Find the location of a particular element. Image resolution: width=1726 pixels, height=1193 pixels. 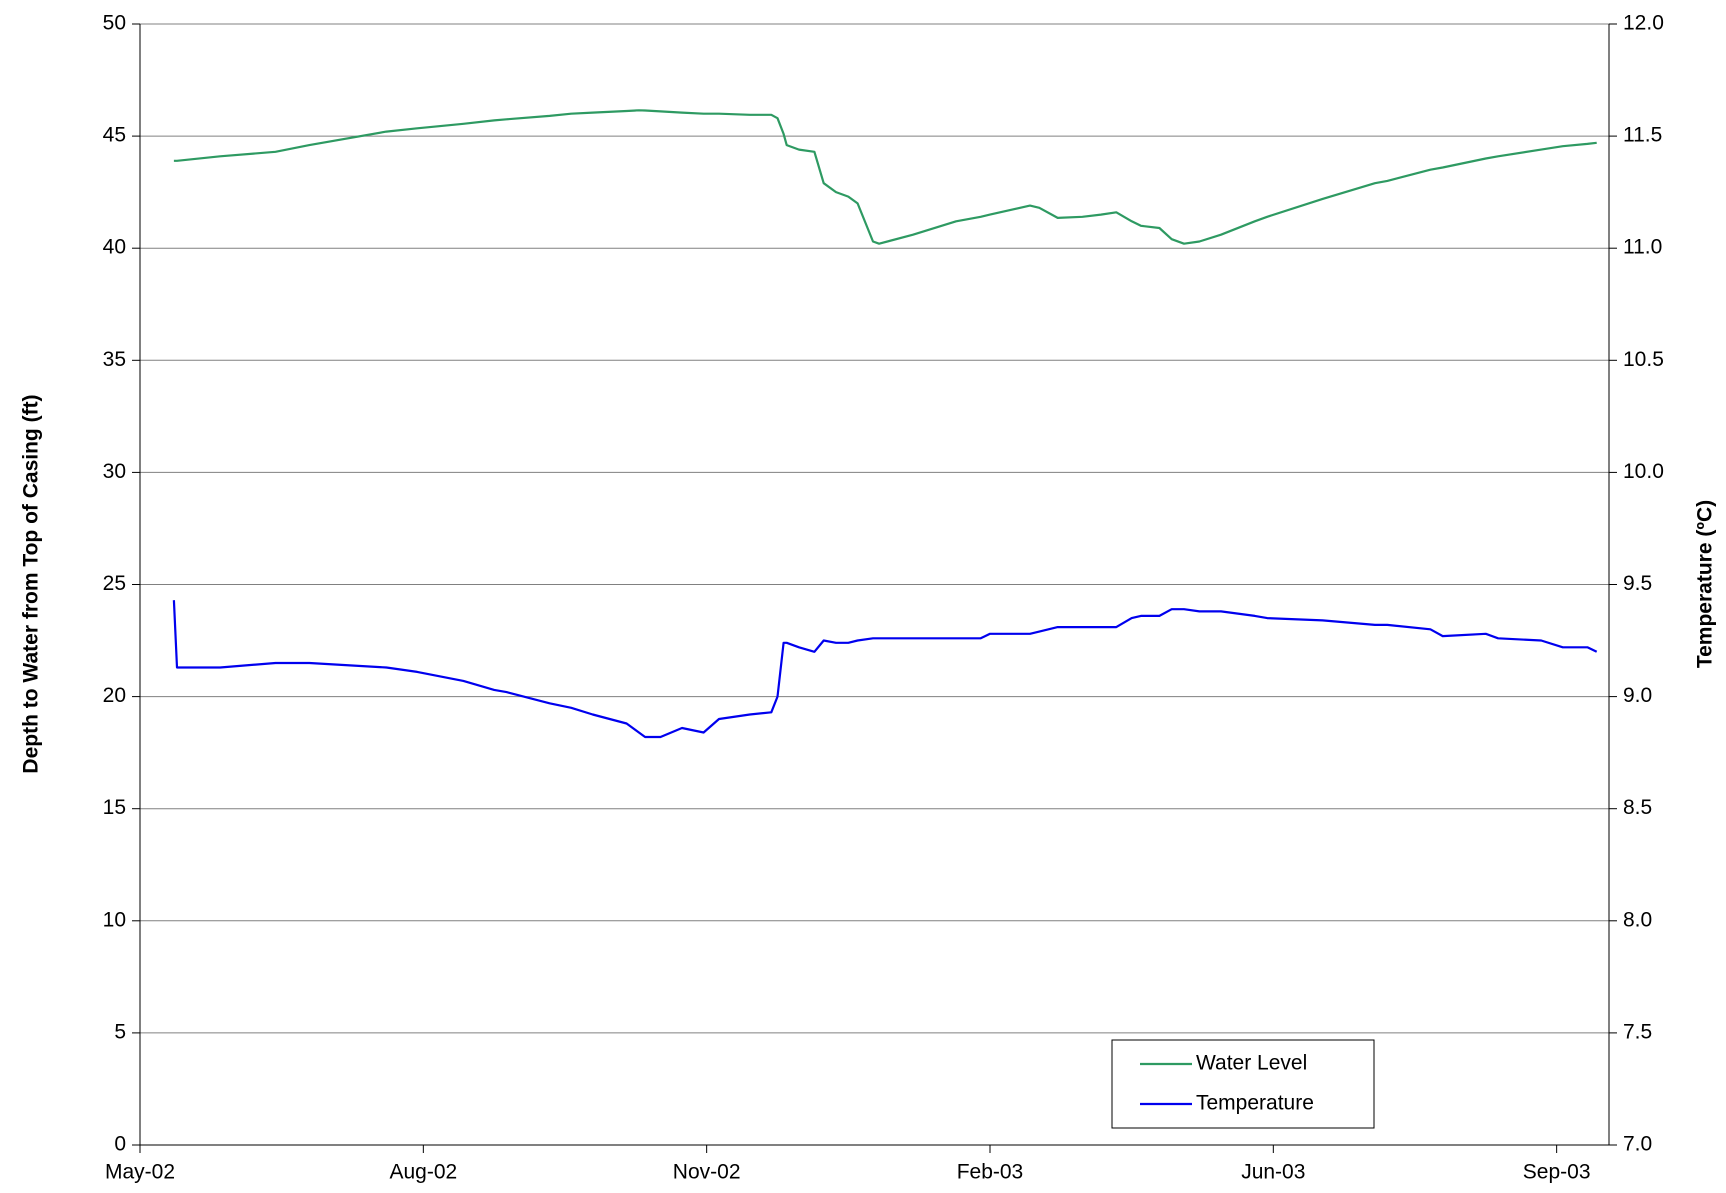

y2-axis-title: Temperature (ºC) is located at coordinates (1705, 584).